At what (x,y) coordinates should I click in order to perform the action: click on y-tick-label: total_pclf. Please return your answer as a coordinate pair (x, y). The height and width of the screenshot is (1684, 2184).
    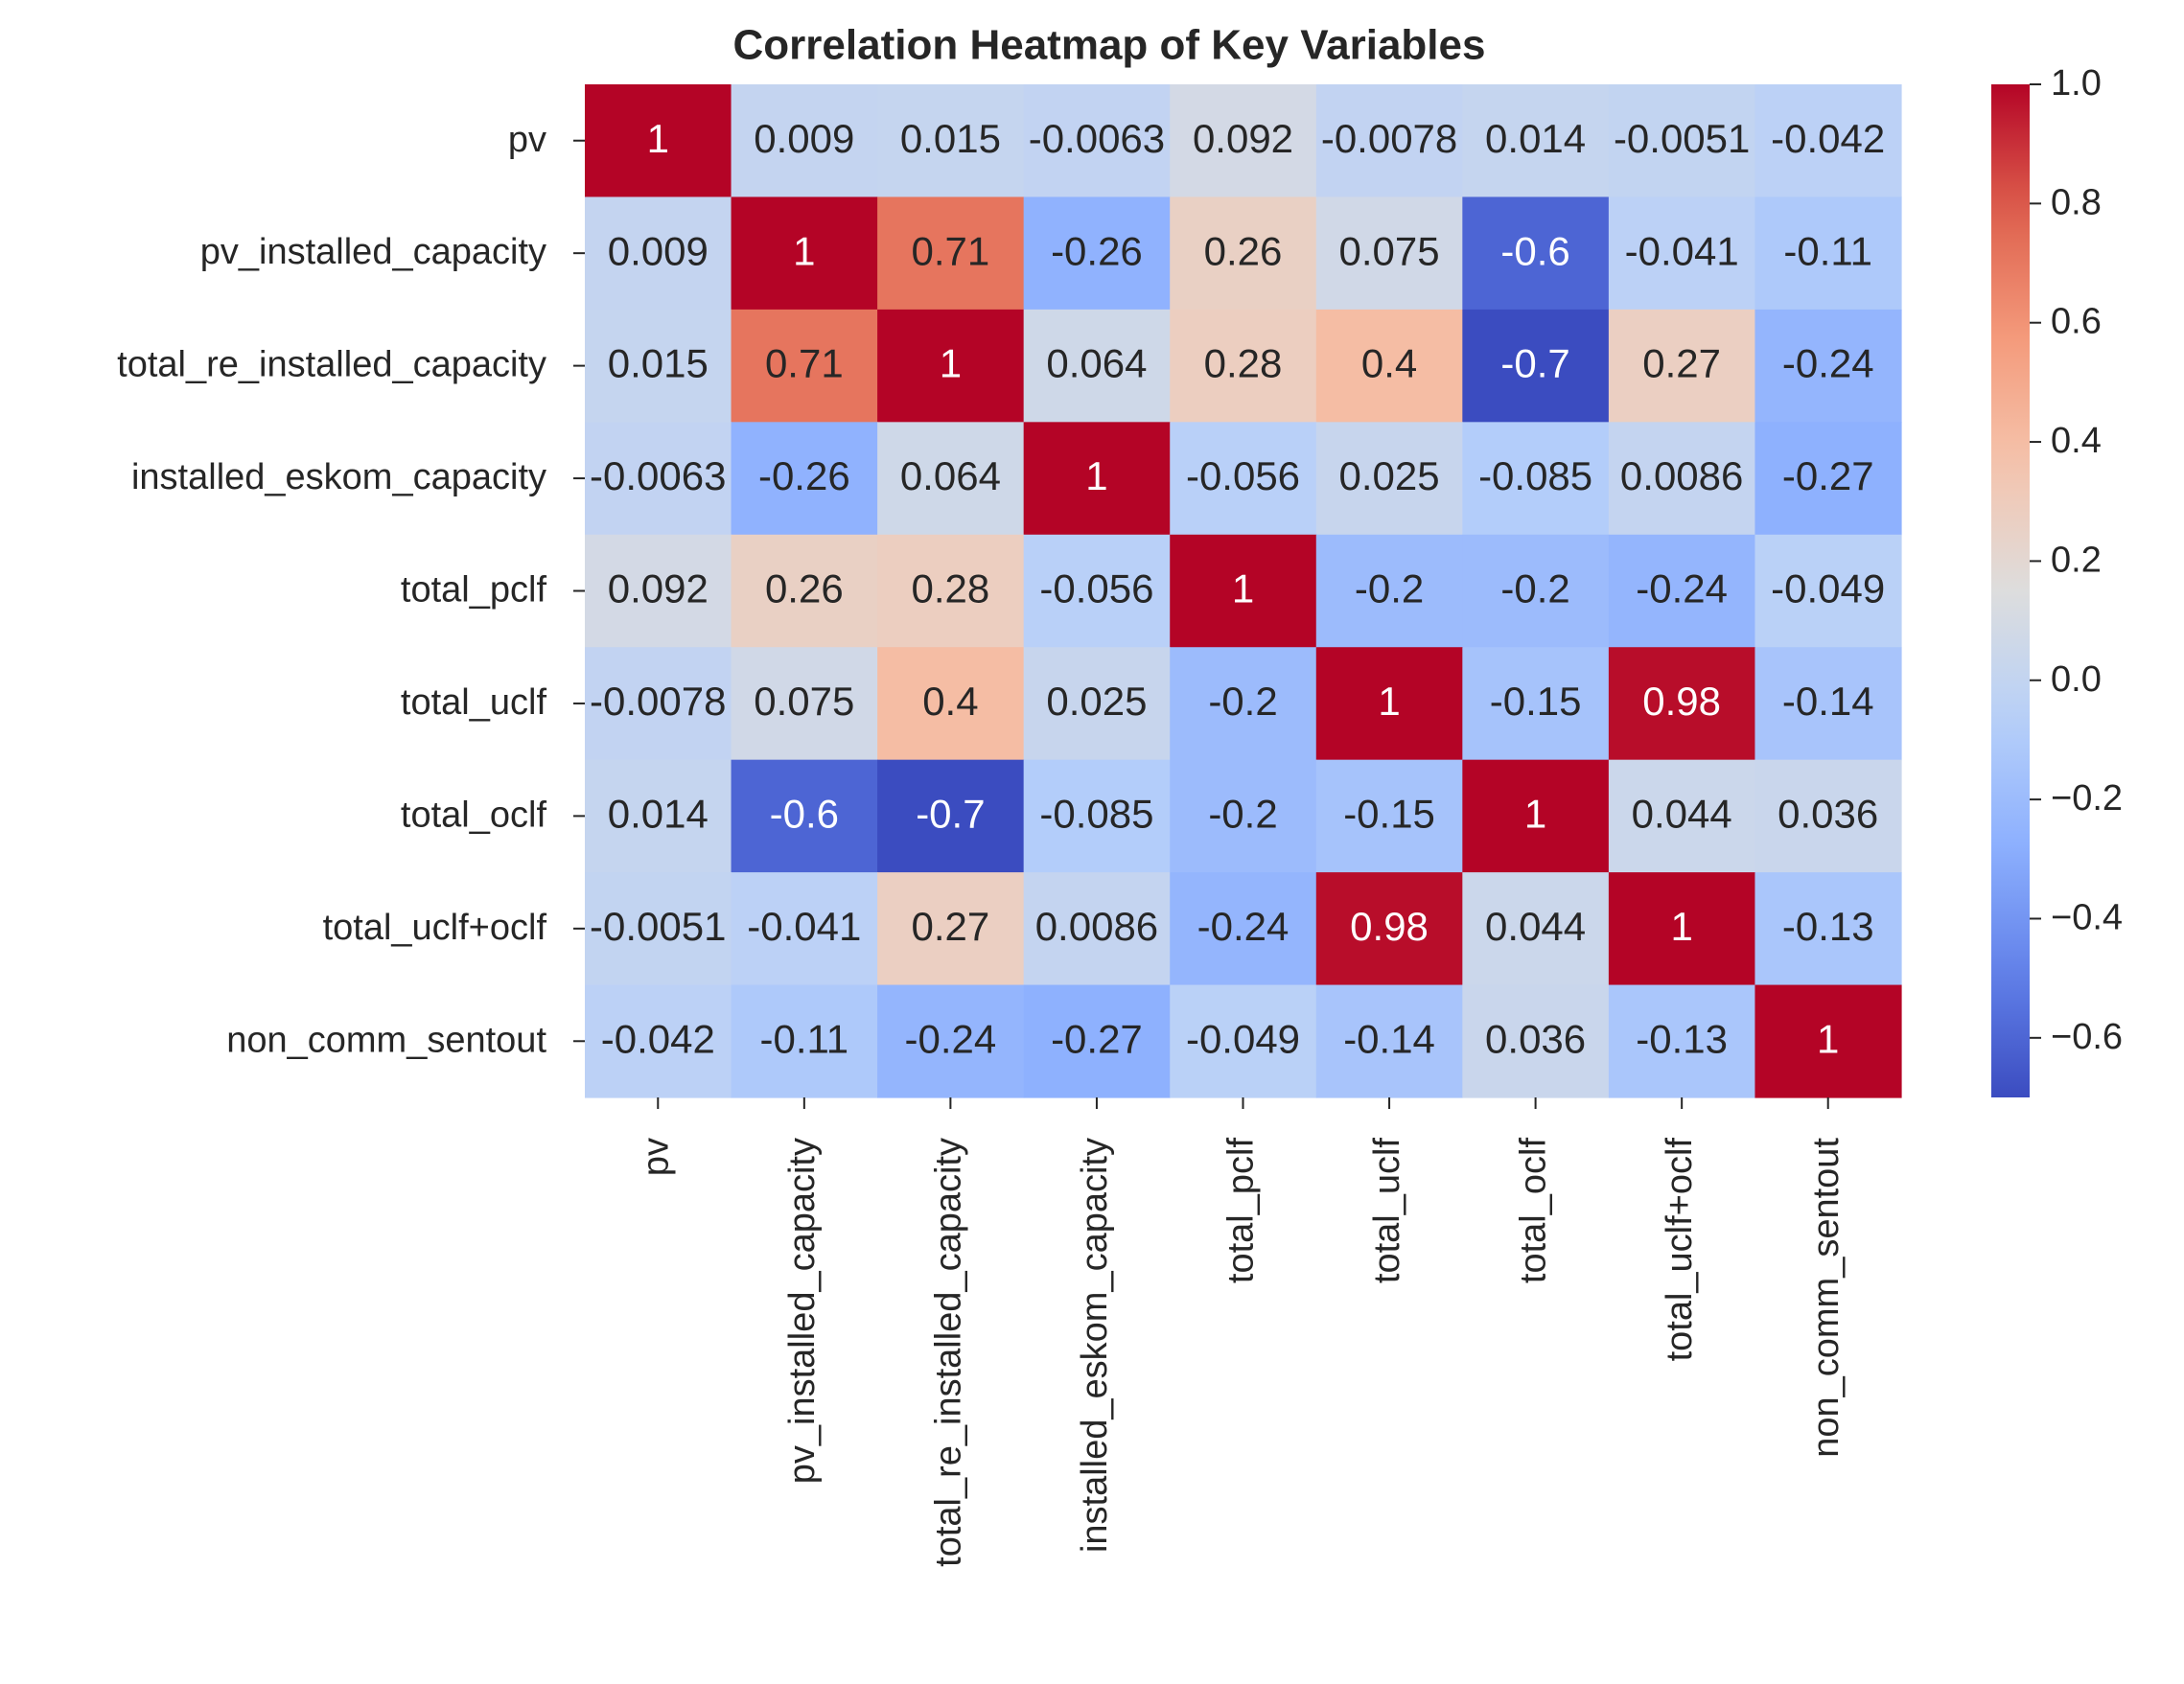
    Looking at the image, I should click on (474, 590).